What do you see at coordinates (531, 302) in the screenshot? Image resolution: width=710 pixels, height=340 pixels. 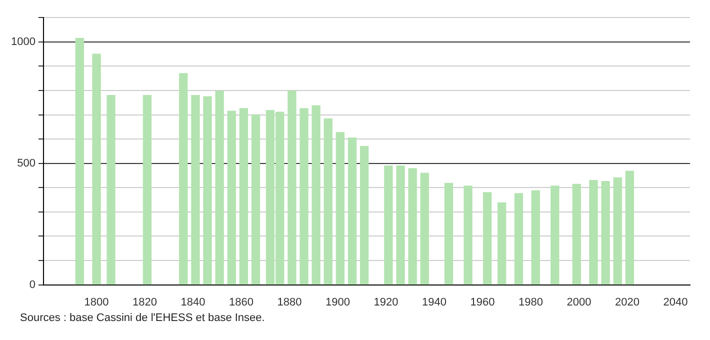 I see `x-tick-label: 1980` at bounding box center [531, 302].